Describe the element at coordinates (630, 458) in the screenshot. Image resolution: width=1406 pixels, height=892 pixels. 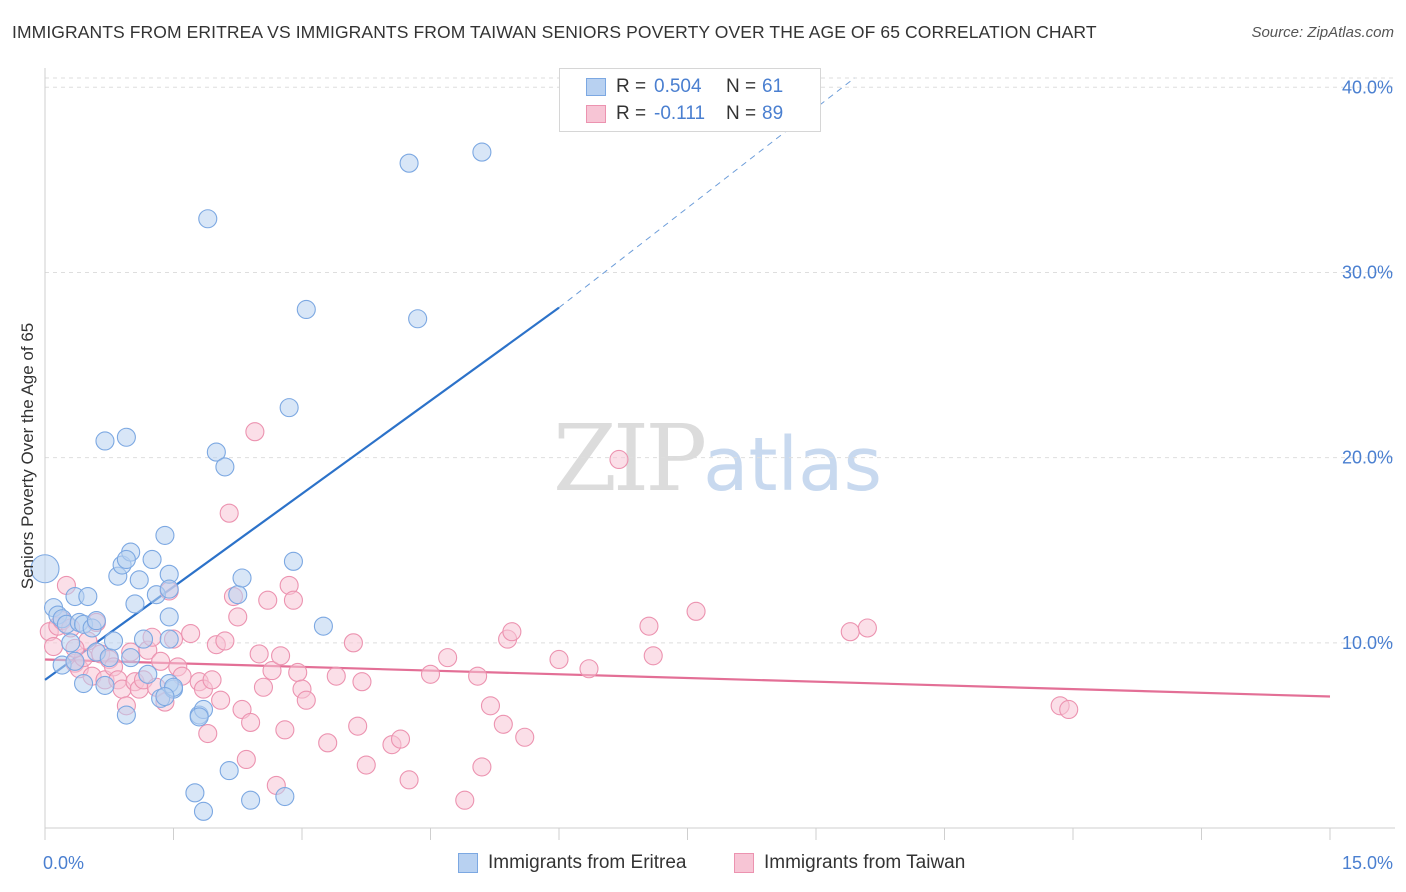
I see `watermark-zip: ZIP` at that location.